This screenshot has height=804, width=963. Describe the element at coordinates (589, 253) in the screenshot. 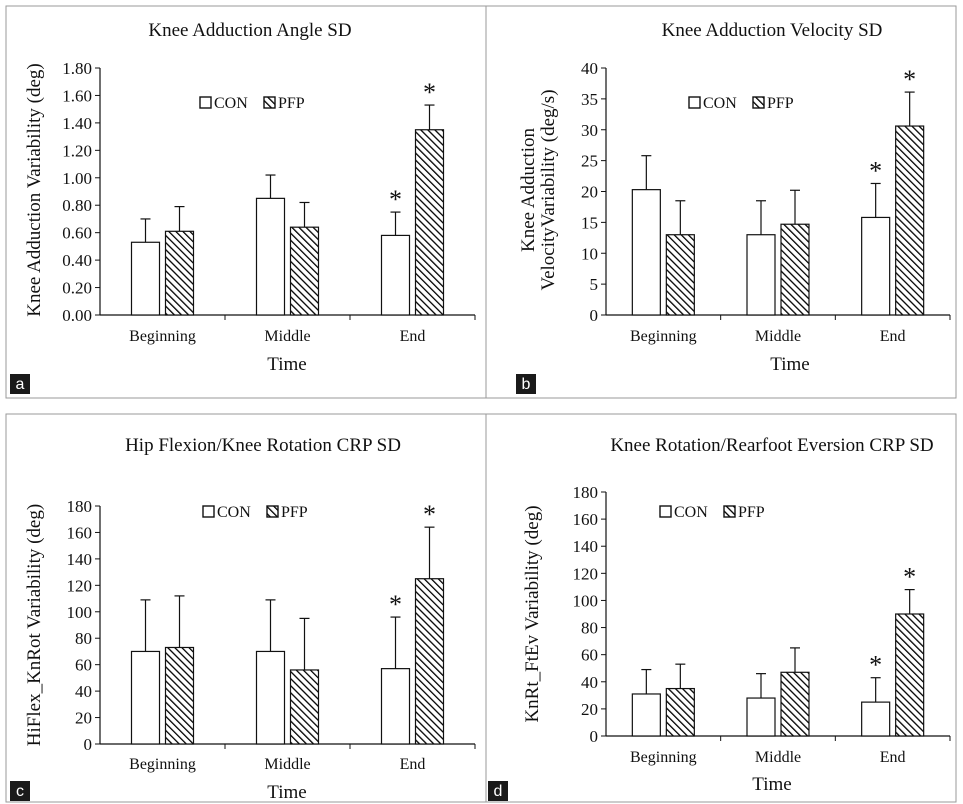

I see `y-tick-label: 10` at that location.